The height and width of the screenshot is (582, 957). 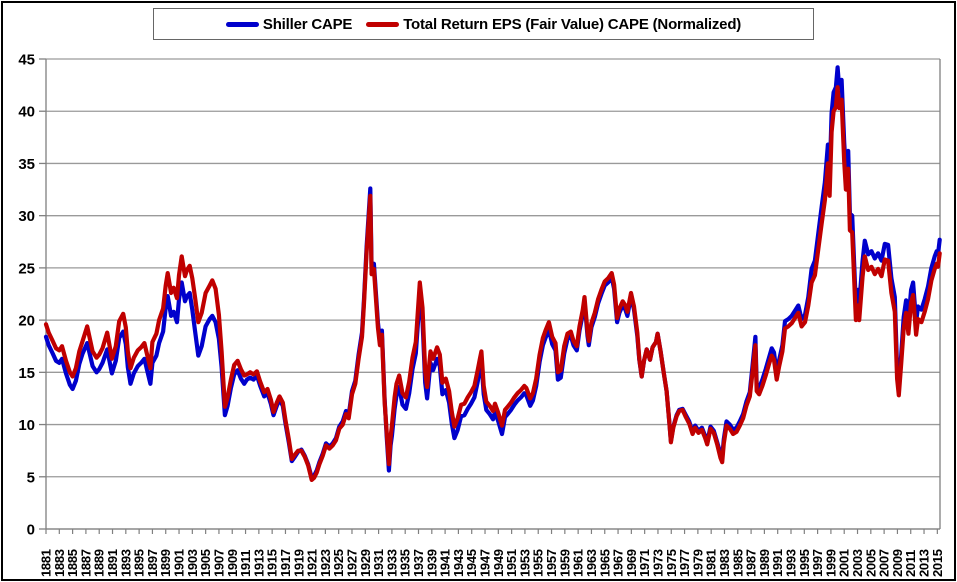 What do you see at coordinates (26, 216) in the screenshot?
I see `y-tick-label-30: 30` at bounding box center [26, 216].